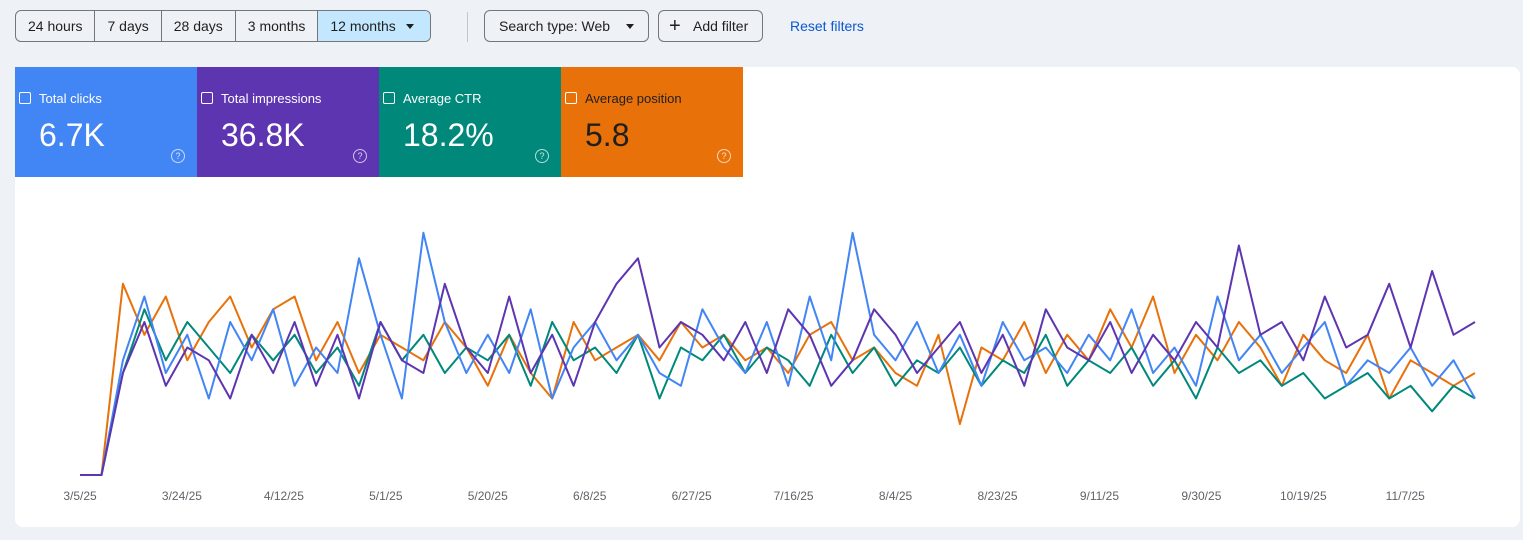 The width and height of the screenshot is (1523, 540). What do you see at coordinates (432, 98) in the screenshot?
I see `metric-label: Average CTR` at bounding box center [432, 98].